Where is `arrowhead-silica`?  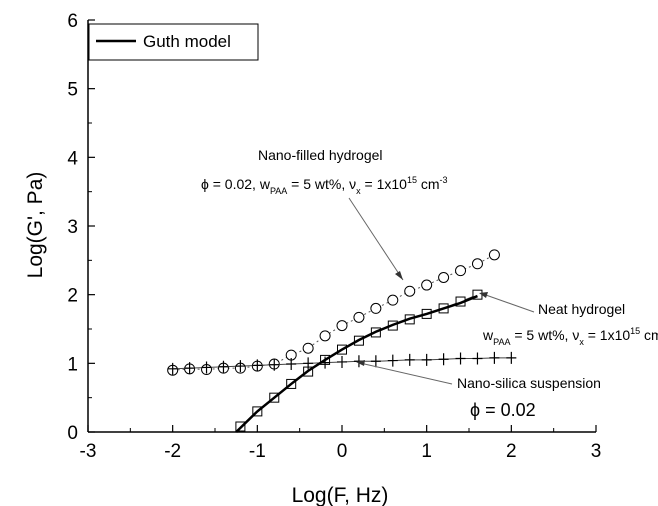
arrowhead-silica is located at coordinates (360, 363).